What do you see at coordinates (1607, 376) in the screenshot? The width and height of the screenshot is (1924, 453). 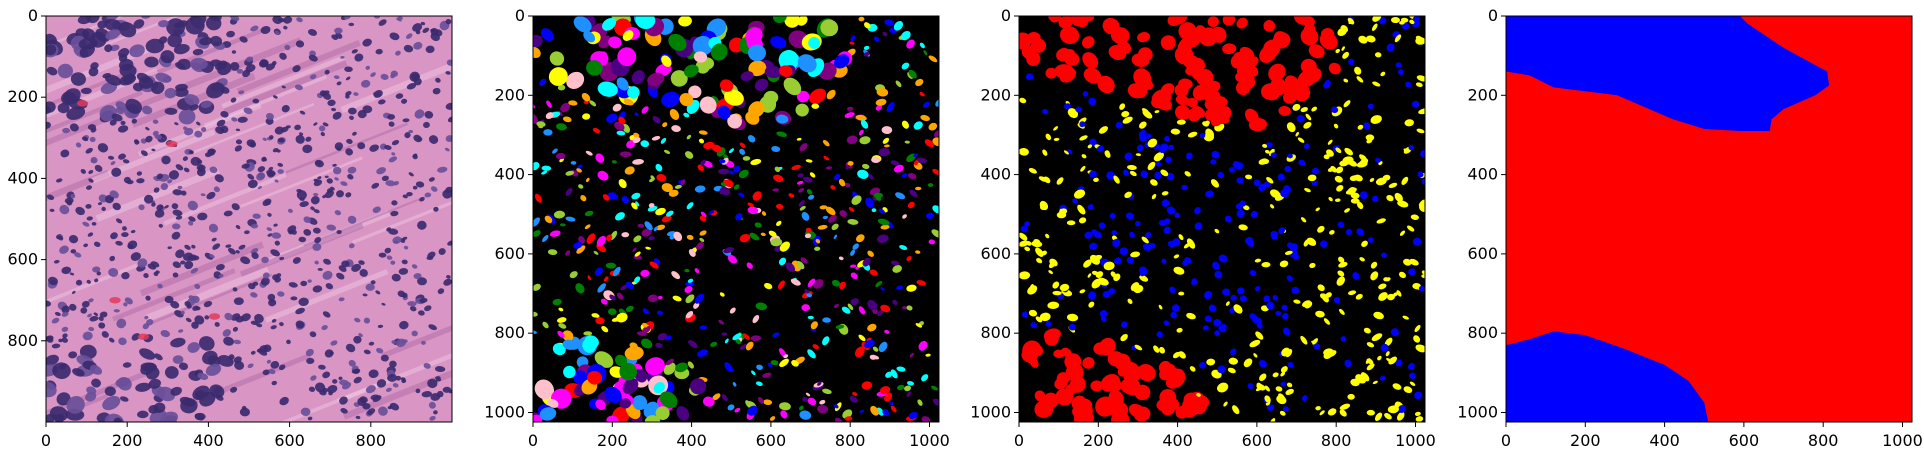 I see `tumor-region-bottom` at bounding box center [1607, 376].